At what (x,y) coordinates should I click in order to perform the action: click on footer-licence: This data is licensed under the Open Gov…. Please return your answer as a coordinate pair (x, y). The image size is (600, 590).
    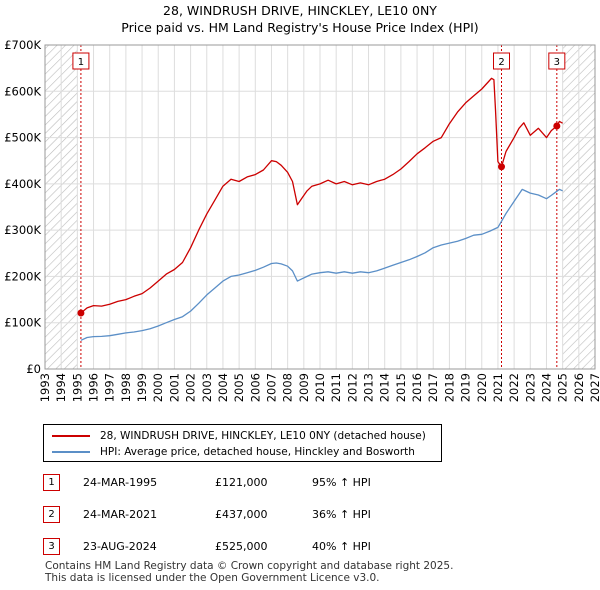
    Looking at the image, I should click on (212, 578).